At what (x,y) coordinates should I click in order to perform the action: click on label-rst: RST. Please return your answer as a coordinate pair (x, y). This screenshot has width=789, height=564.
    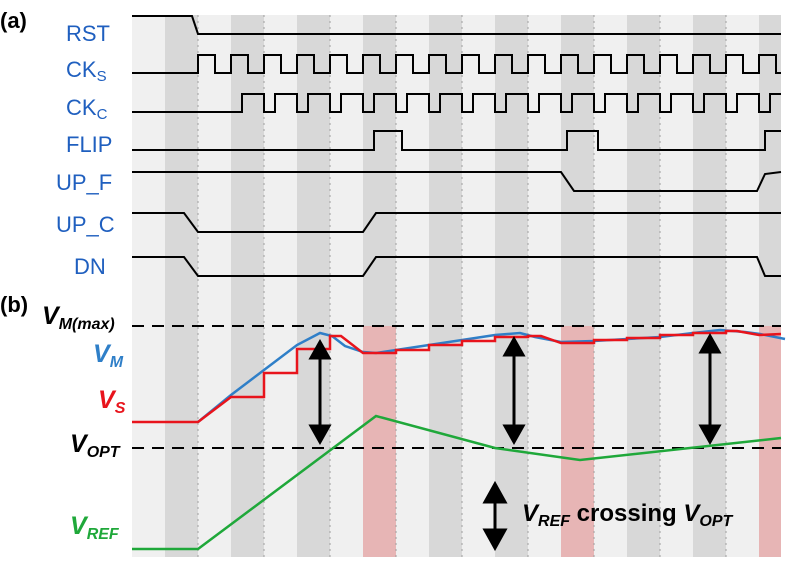
    Looking at the image, I should click on (88, 33).